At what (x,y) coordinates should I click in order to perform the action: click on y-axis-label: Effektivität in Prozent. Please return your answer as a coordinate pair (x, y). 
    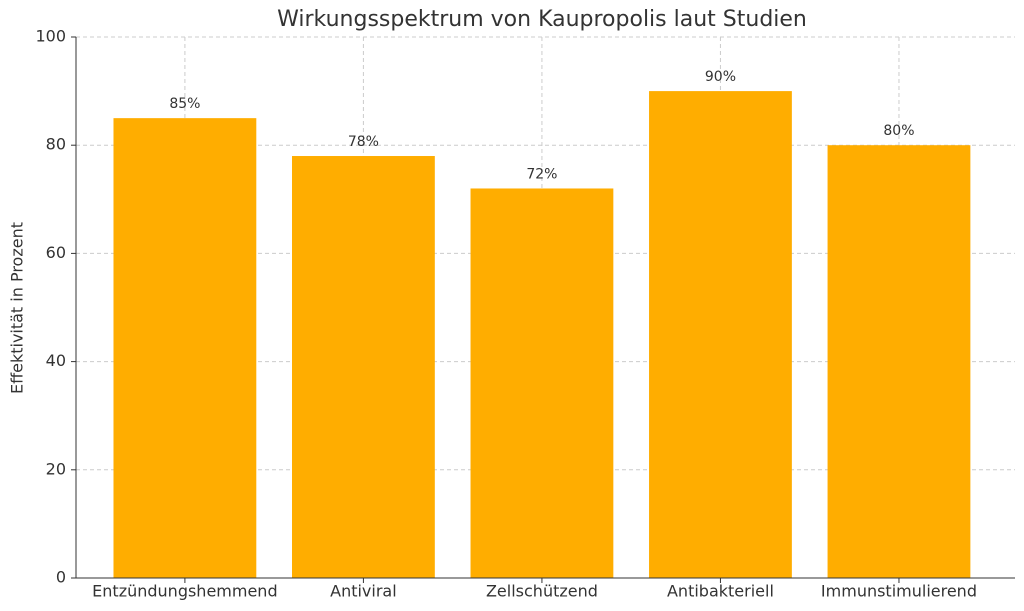
    Looking at the image, I should click on (17, 308).